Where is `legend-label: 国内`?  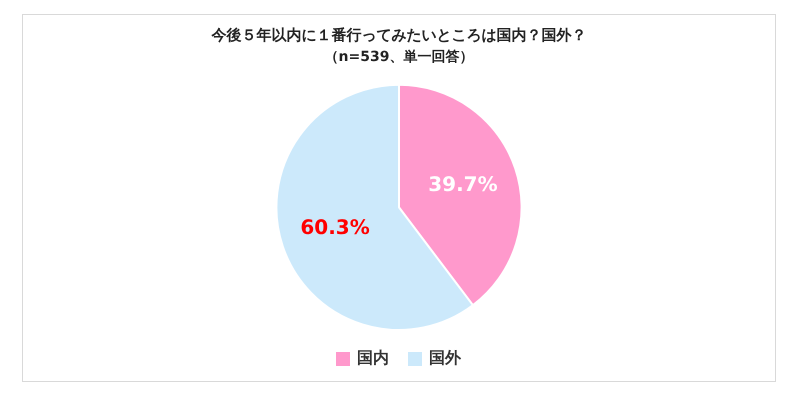 legend-label: 国内 is located at coordinates (373, 358).